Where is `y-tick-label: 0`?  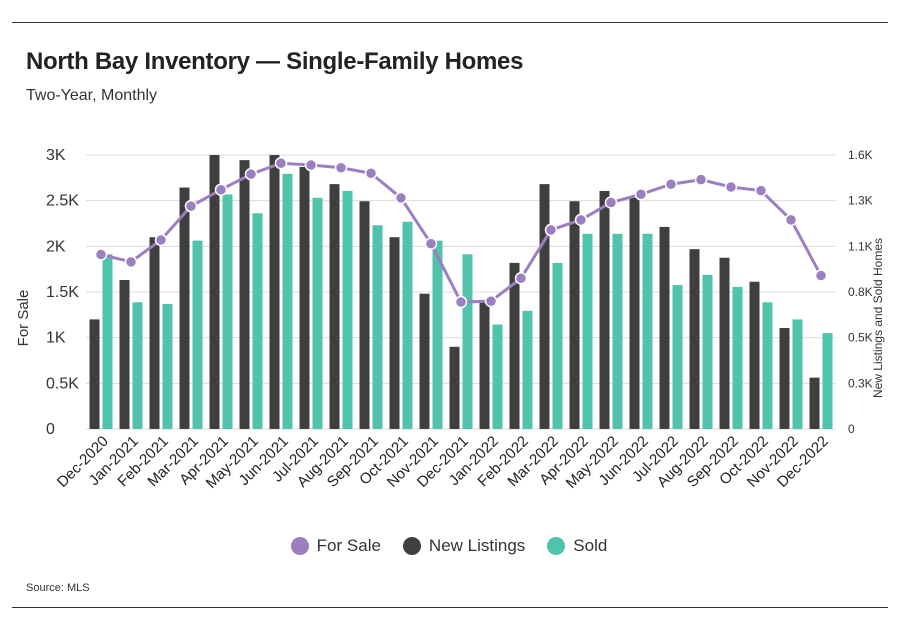 y-tick-label: 0 is located at coordinates (50, 429).